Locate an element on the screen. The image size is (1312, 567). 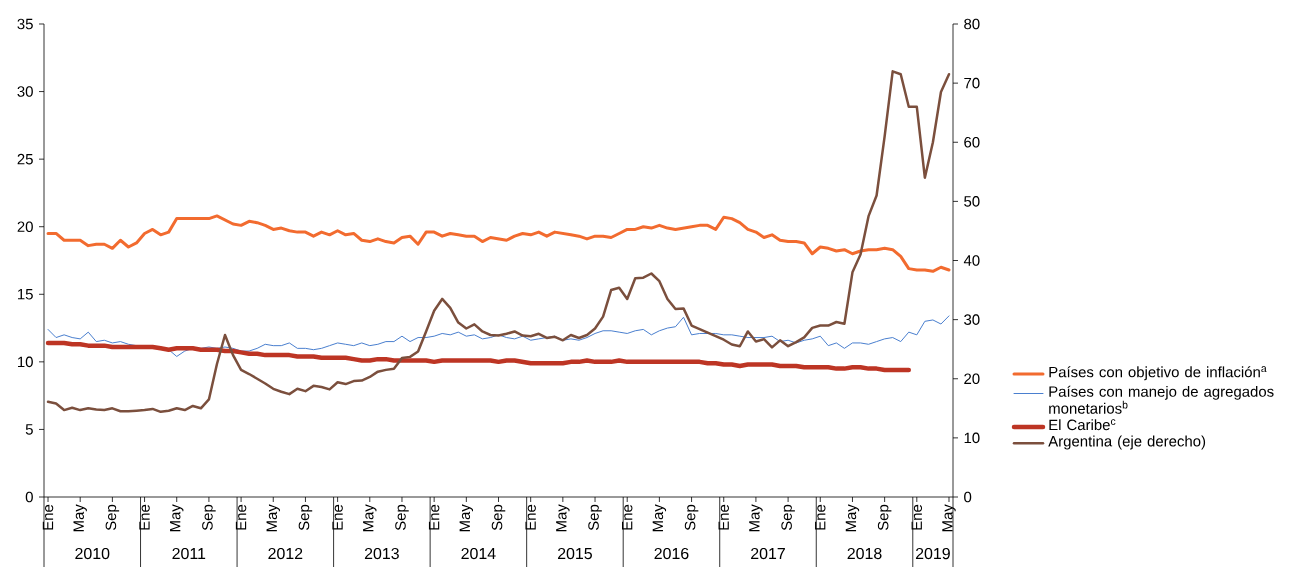
legend-label: El Caribe$^{c}$ is located at coordinates (1082, 425).